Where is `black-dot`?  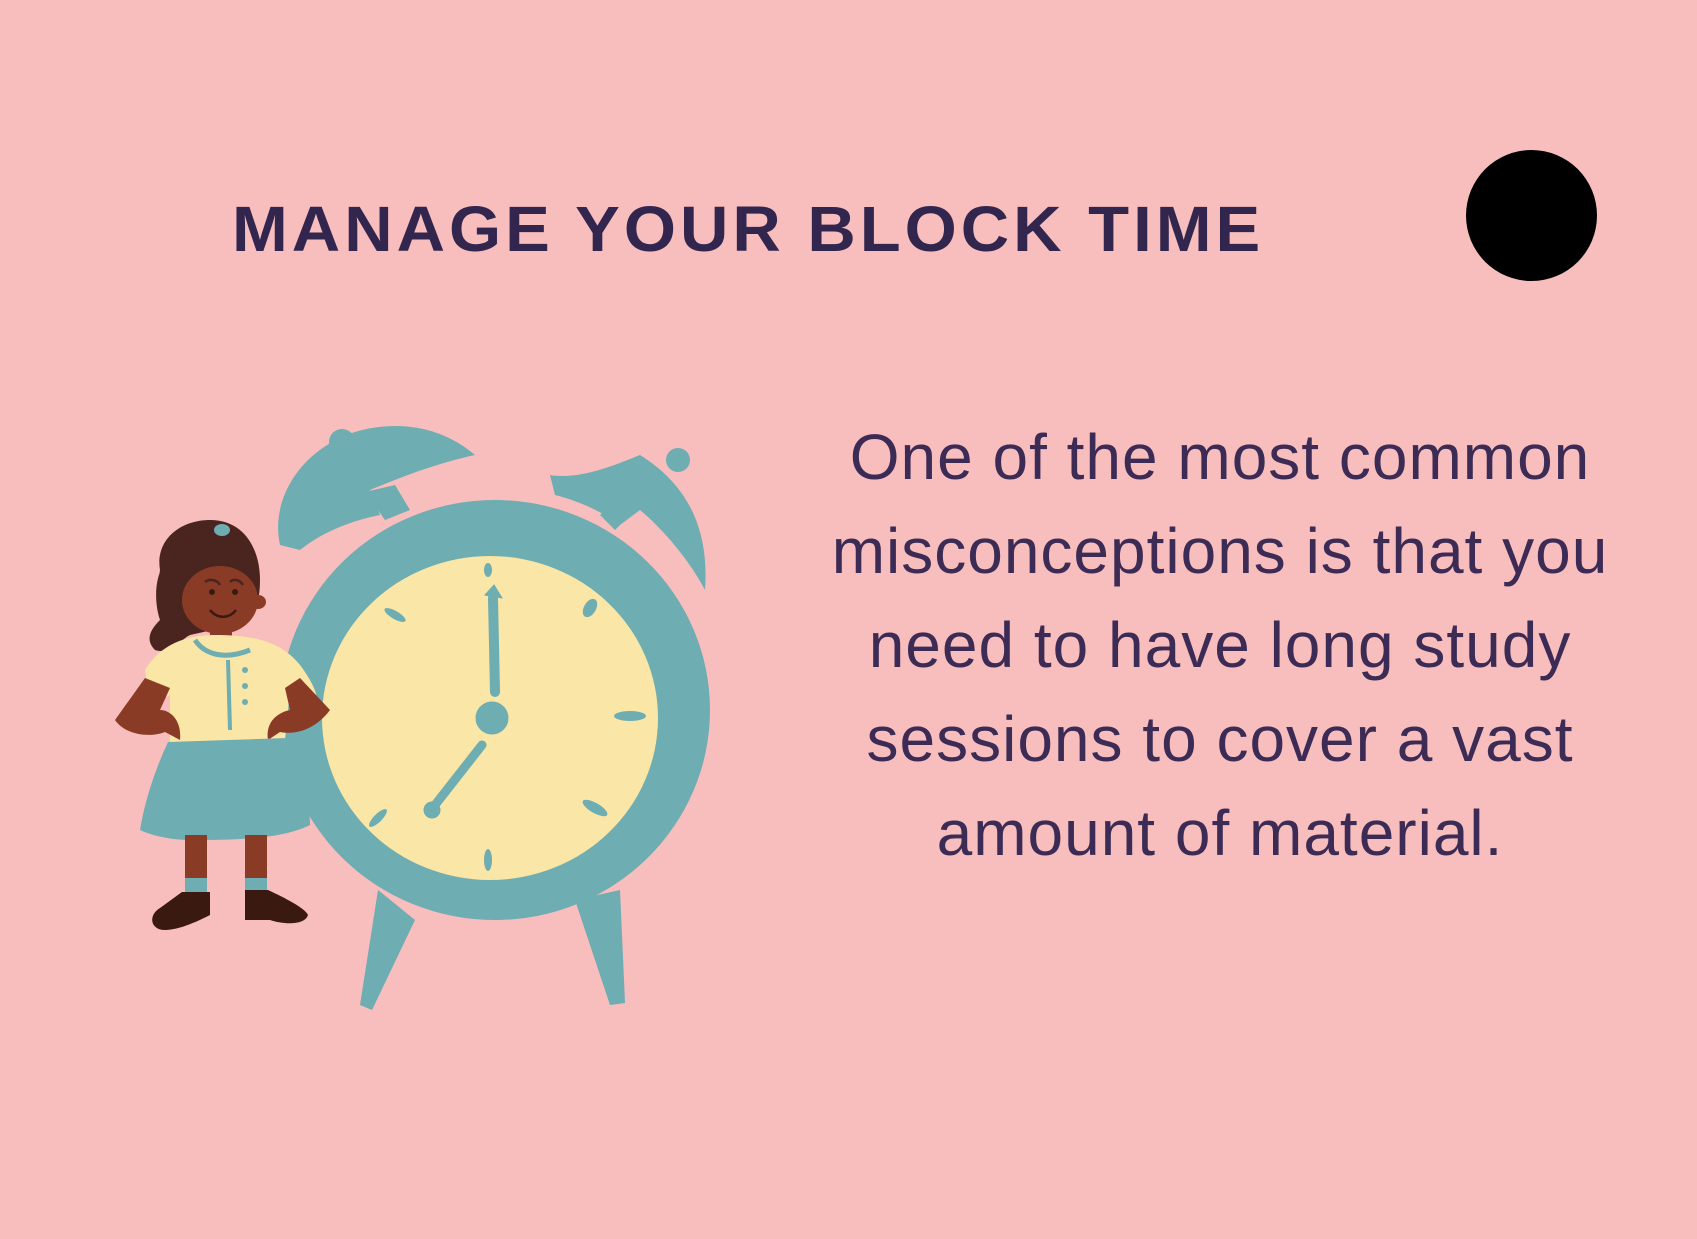 black-dot is located at coordinates (1531, 215).